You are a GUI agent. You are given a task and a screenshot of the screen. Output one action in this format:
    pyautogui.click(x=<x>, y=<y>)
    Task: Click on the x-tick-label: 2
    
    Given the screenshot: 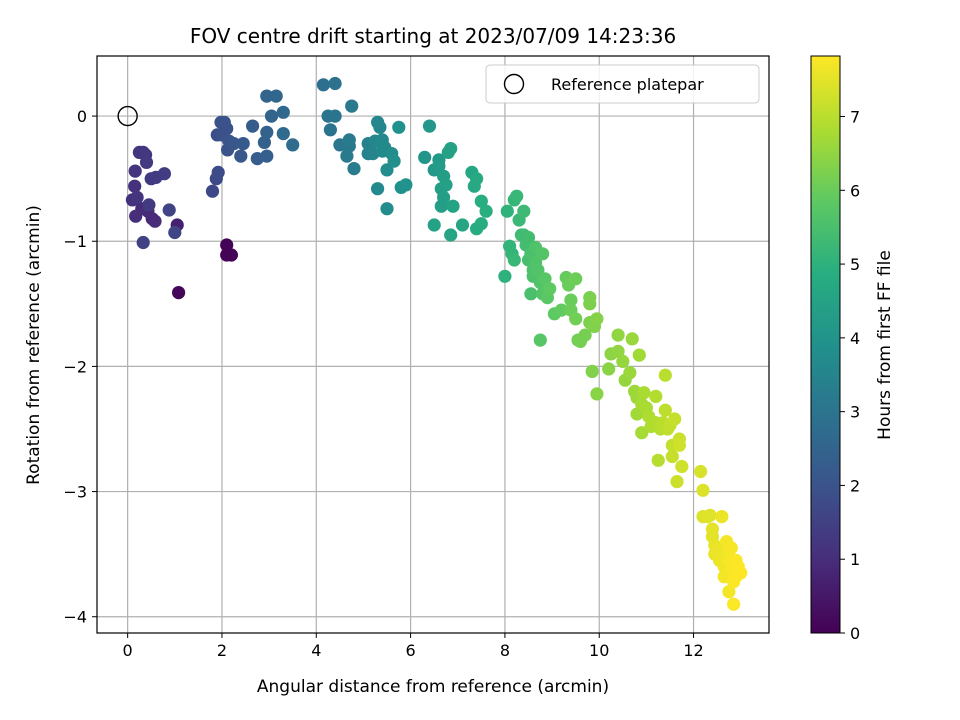 What is the action you would take?
    pyautogui.click(x=222, y=650)
    